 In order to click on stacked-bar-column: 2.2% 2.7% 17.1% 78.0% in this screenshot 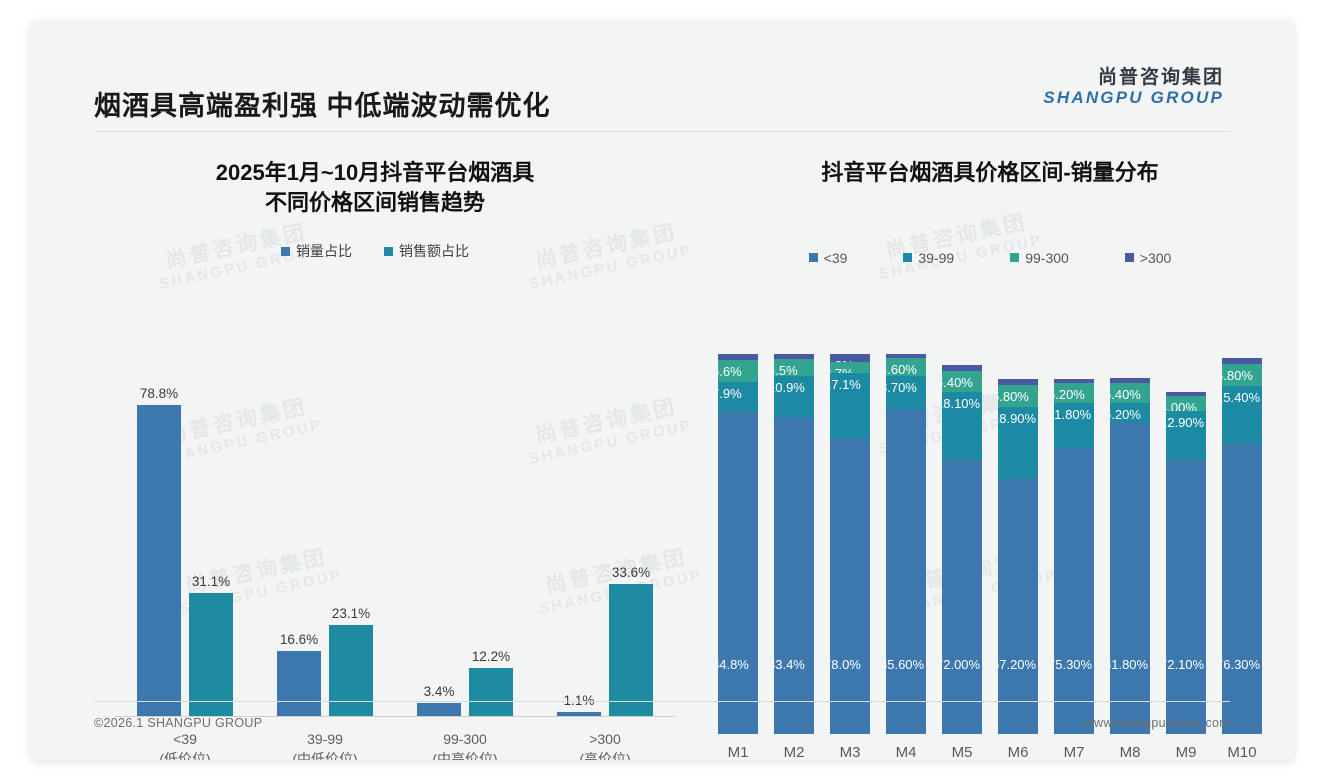, I will do `click(850, 544)`.